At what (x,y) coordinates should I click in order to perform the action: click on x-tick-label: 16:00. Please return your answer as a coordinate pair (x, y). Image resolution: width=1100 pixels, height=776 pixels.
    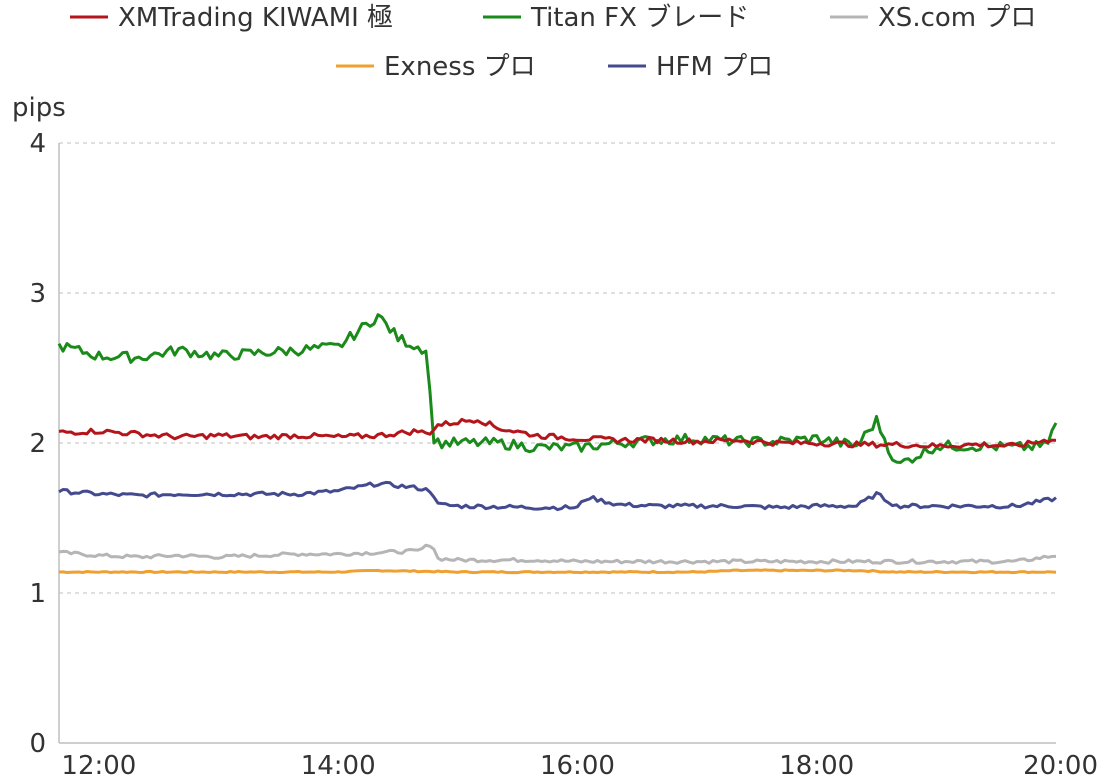
    Looking at the image, I should click on (577, 763).